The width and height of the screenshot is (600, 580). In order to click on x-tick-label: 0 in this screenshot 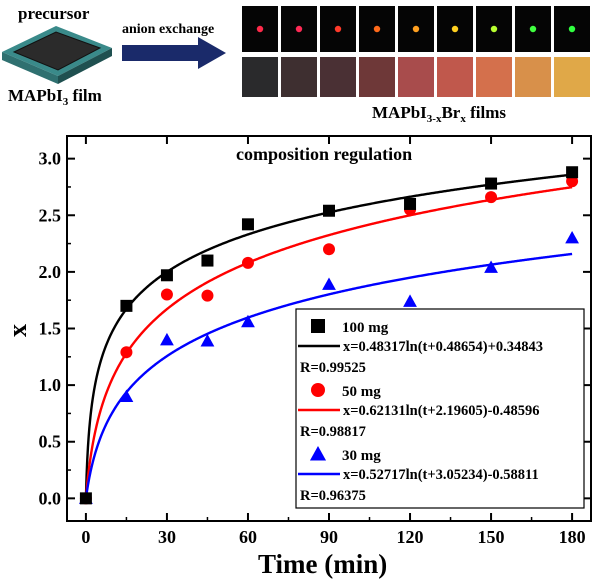, I will do `click(85, 537)`.